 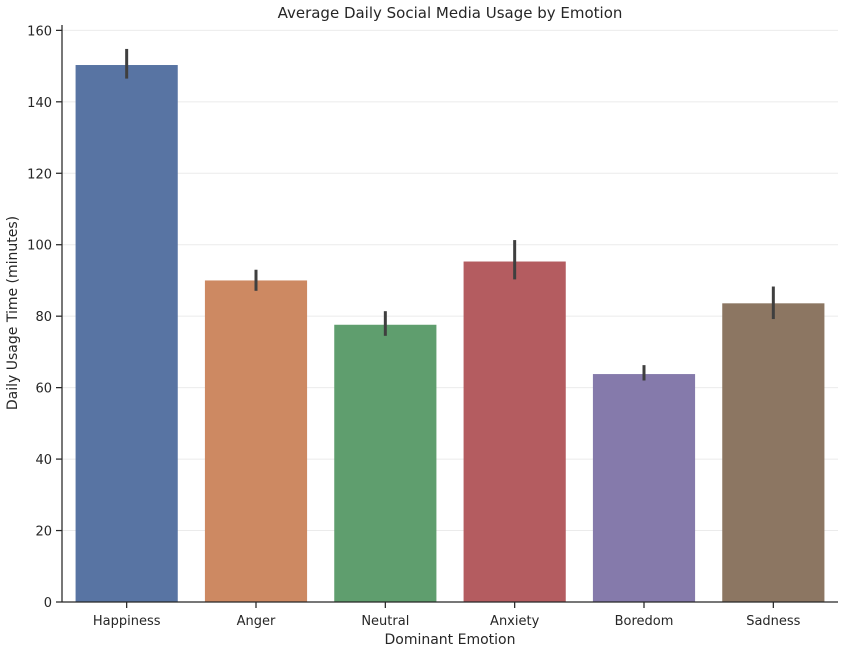 What do you see at coordinates (449, 640) in the screenshot?
I see `x-axis-label: Dominant Emotion` at bounding box center [449, 640].